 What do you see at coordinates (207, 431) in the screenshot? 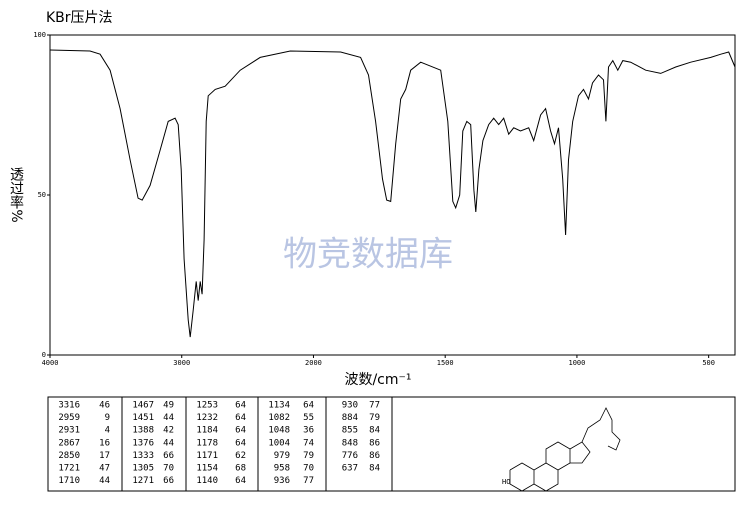
I see `table-wavenumber: 1184` at bounding box center [207, 431].